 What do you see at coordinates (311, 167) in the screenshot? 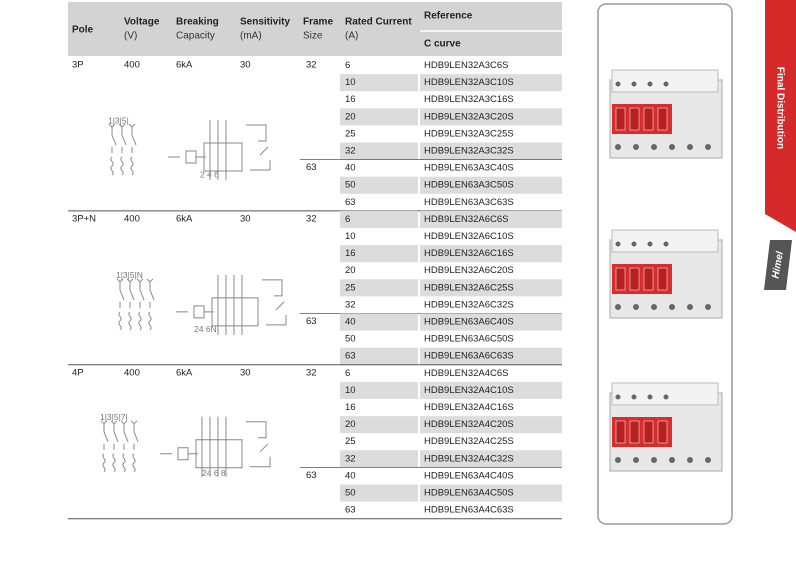
I see `frame-size: 63` at bounding box center [311, 167].